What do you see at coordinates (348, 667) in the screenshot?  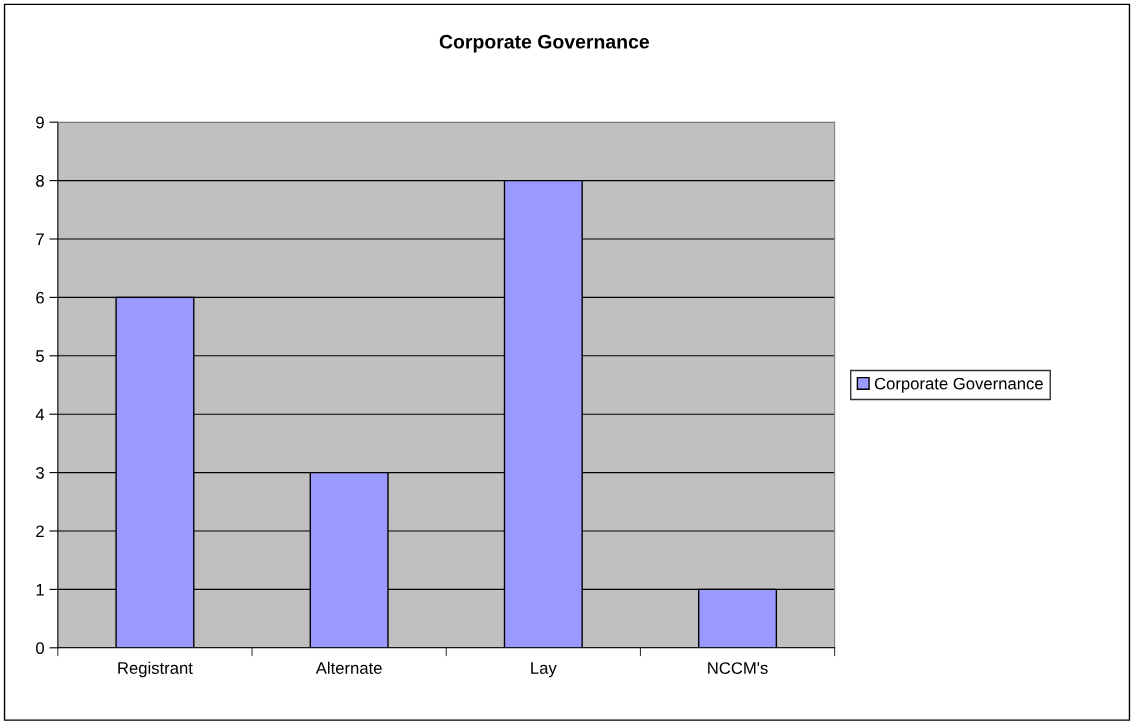 I see `x-tick-label: Alternate` at bounding box center [348, 667].